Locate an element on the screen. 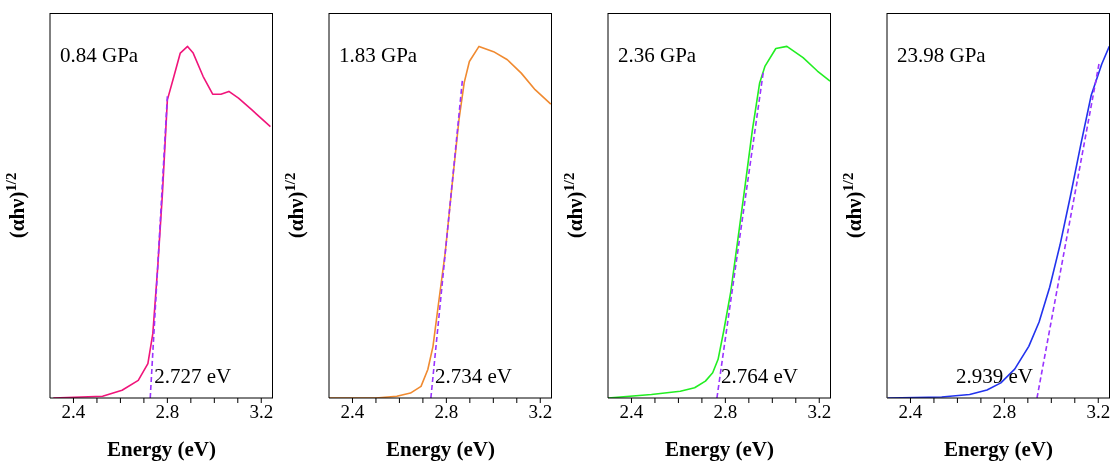 The width and height of the screenshot is (1115, 468). annotation: 1.83 GPa is located at coordinates (378, 55).